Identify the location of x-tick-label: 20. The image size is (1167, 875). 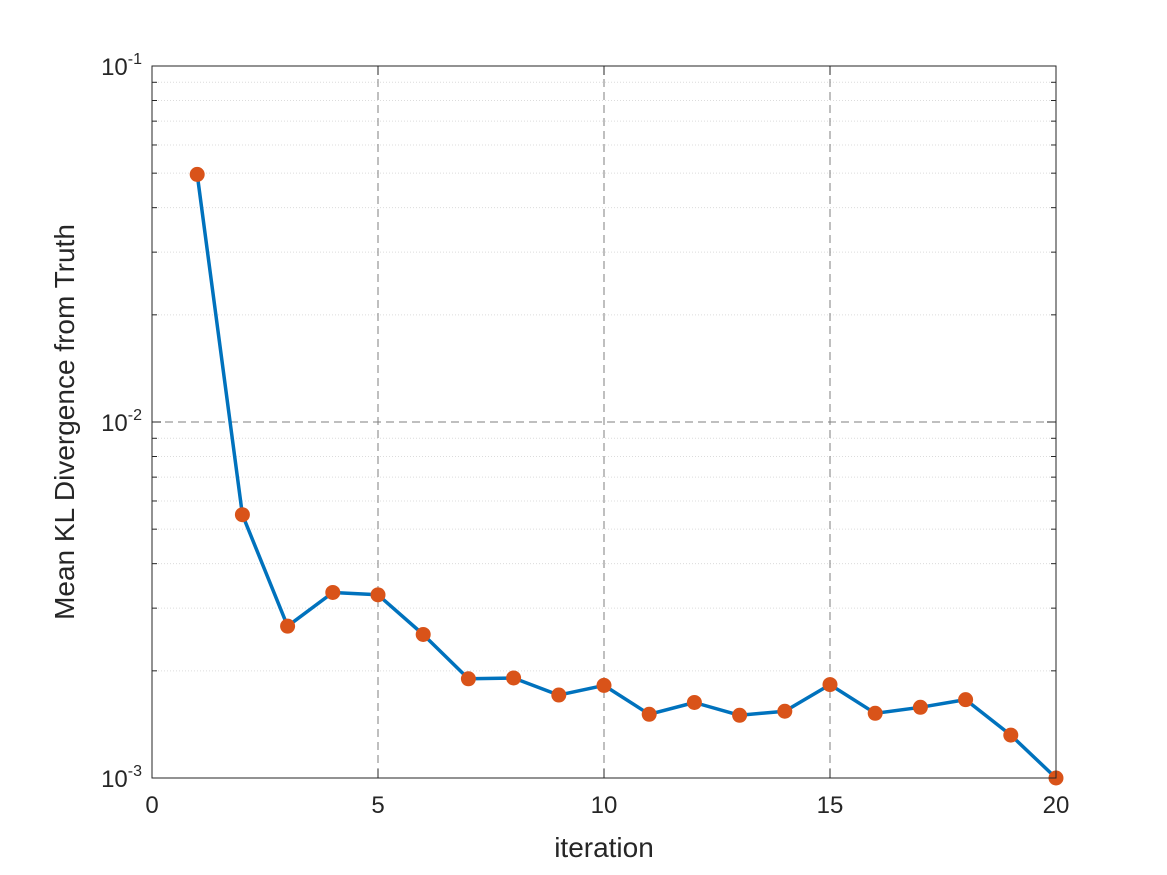
(1056, 805).